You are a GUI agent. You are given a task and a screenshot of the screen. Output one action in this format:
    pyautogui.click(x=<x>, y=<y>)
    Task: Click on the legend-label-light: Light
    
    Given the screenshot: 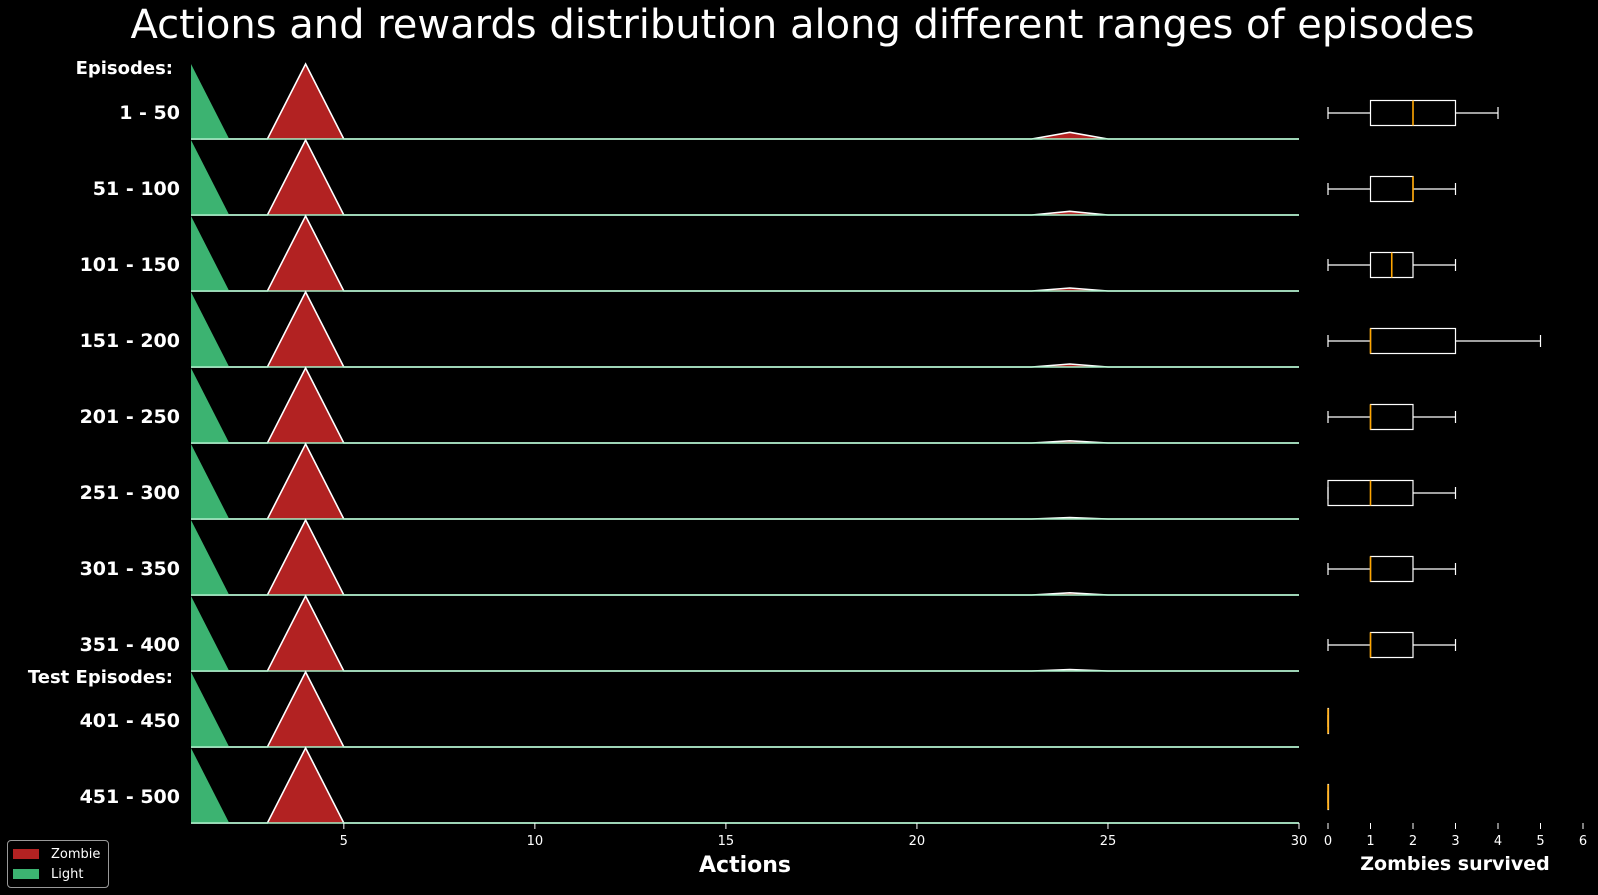 What is the action you would take?
    pyautogui.click(x=67, y=874)
    